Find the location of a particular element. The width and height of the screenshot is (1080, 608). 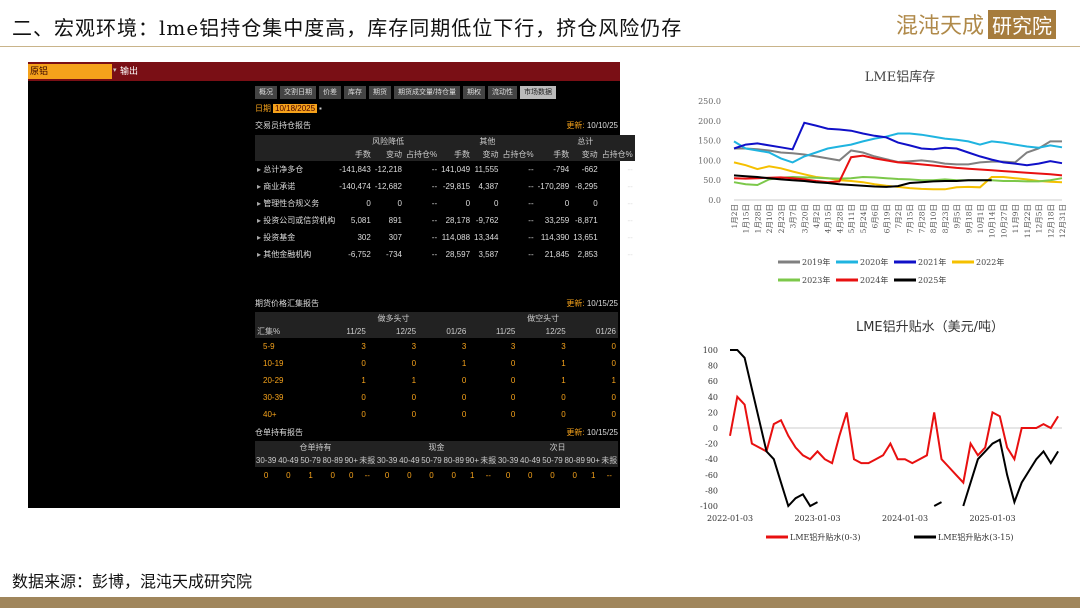

x-tick-label: 9月5日 is located at coordinates (957, 216).